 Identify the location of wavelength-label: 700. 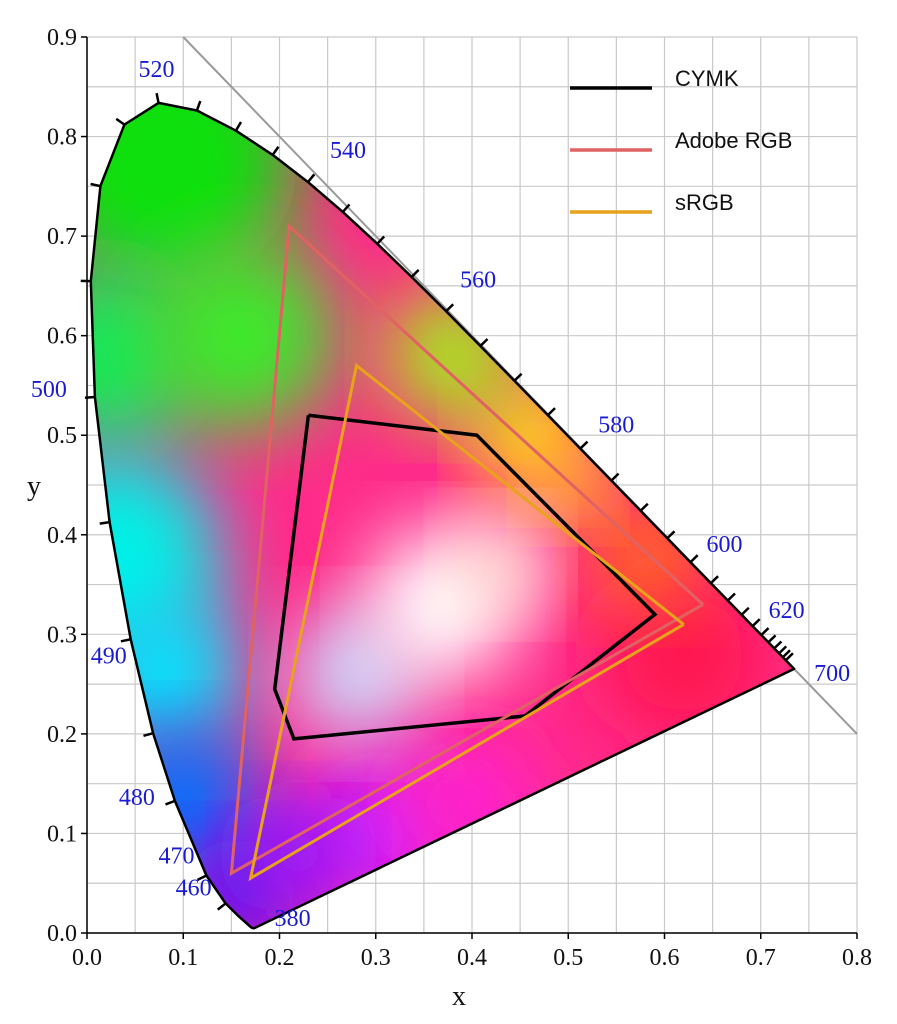
(832, 674).